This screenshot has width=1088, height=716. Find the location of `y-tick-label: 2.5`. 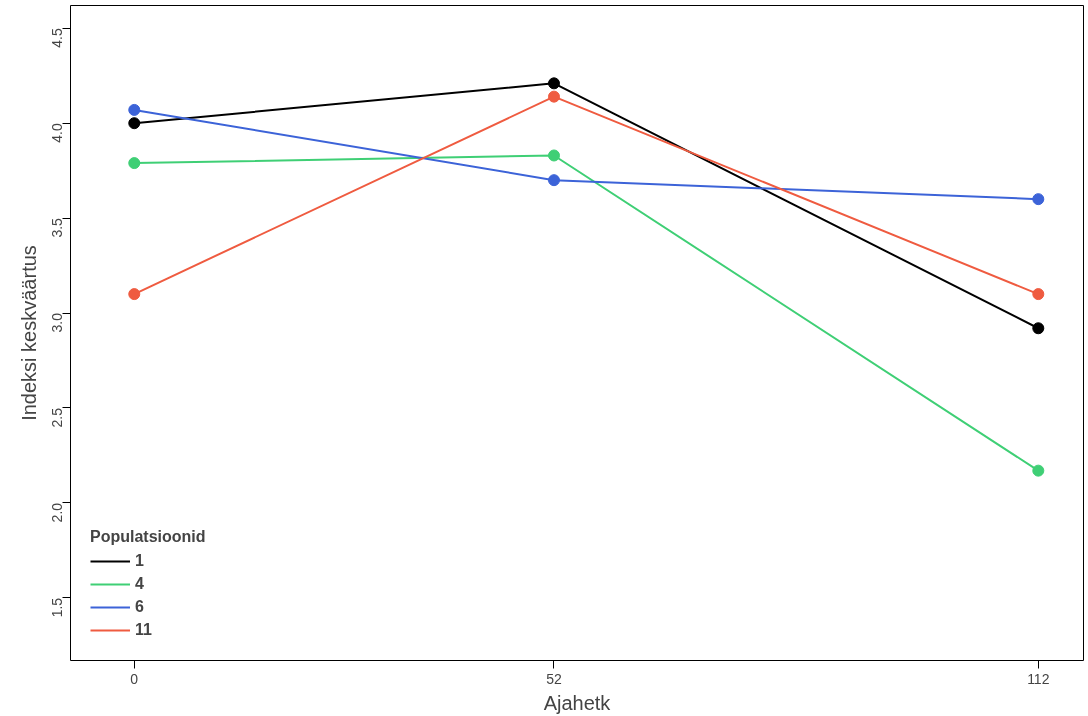

y-tick-label: 2.5 is located at coordinates (57, 417).